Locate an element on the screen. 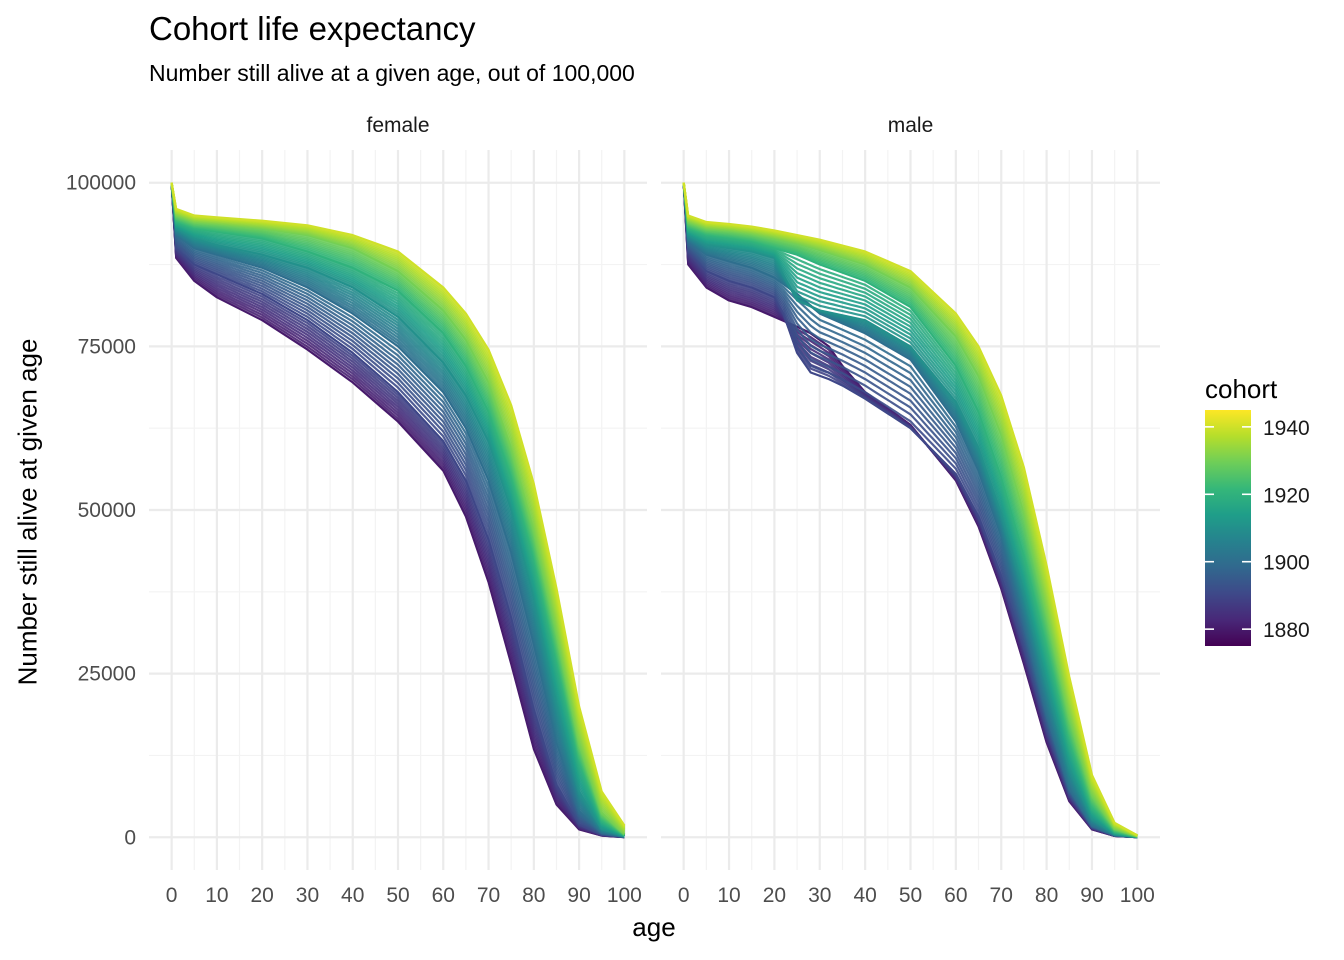 Image resolution: width=1344 pixels, height=960 pixels. legend-tick-label: 1880 is located at coordinates (1286, 630).